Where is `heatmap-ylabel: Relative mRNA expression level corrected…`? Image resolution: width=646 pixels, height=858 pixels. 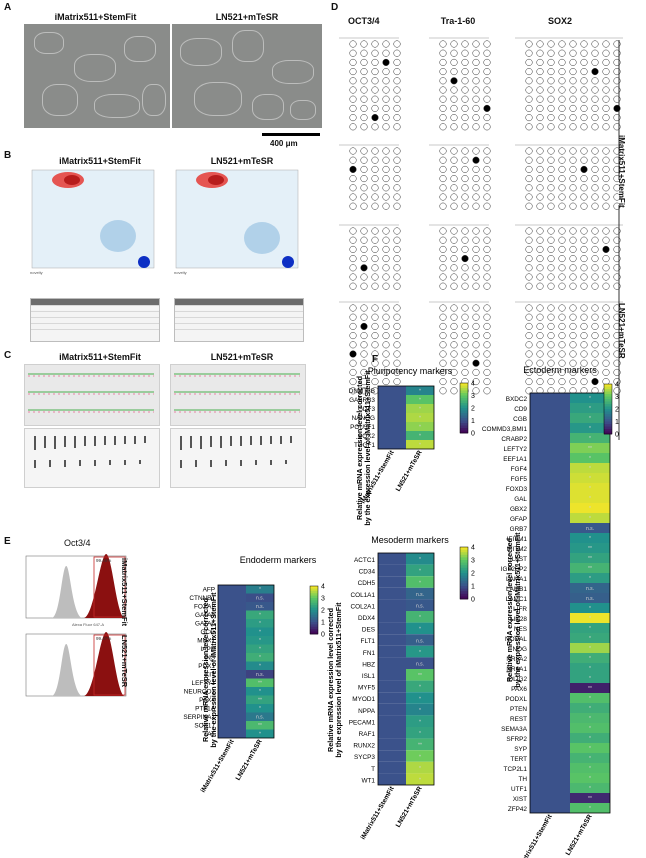 heatmap-ylabel: Relative mRNA expression level corrected… is located at coordinates (334, 680).